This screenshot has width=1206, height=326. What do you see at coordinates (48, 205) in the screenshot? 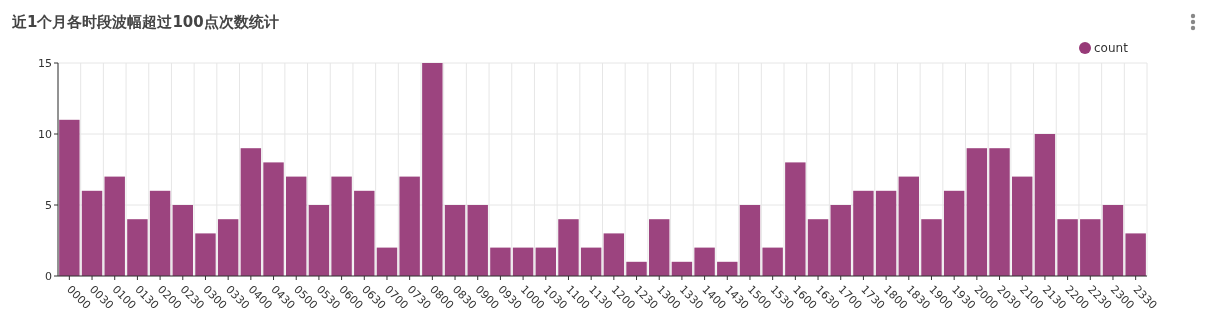
I see `y-tick-label: 5` at bounding box center [48, 205].